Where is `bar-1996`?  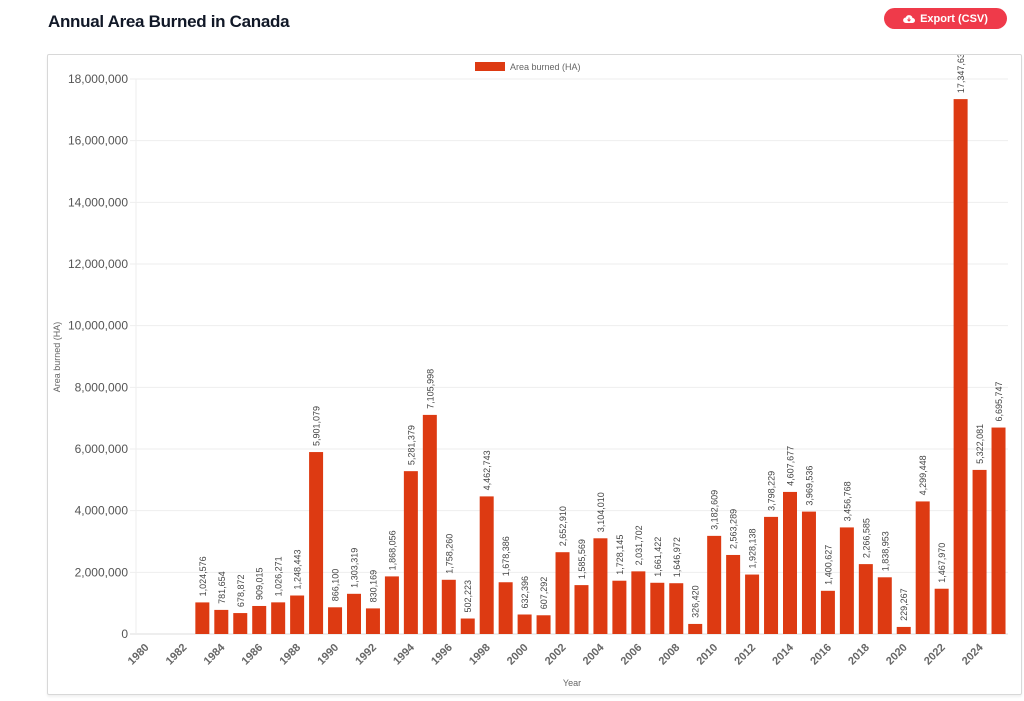
bar-1996 is located at coordinates (448, 606).